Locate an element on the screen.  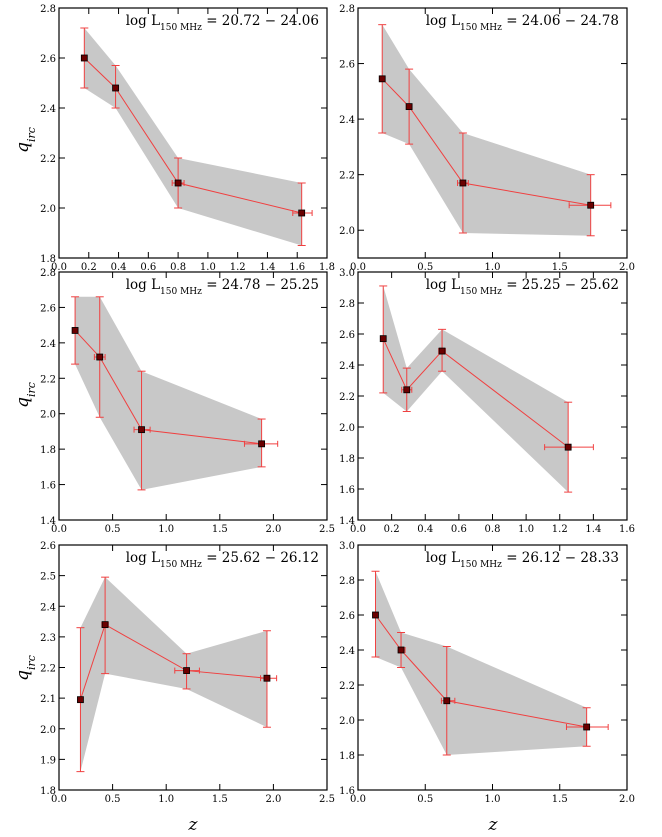
panel-title: log L150 MHz = 26.12 − 28.33 is located at coordinates (522, 560).